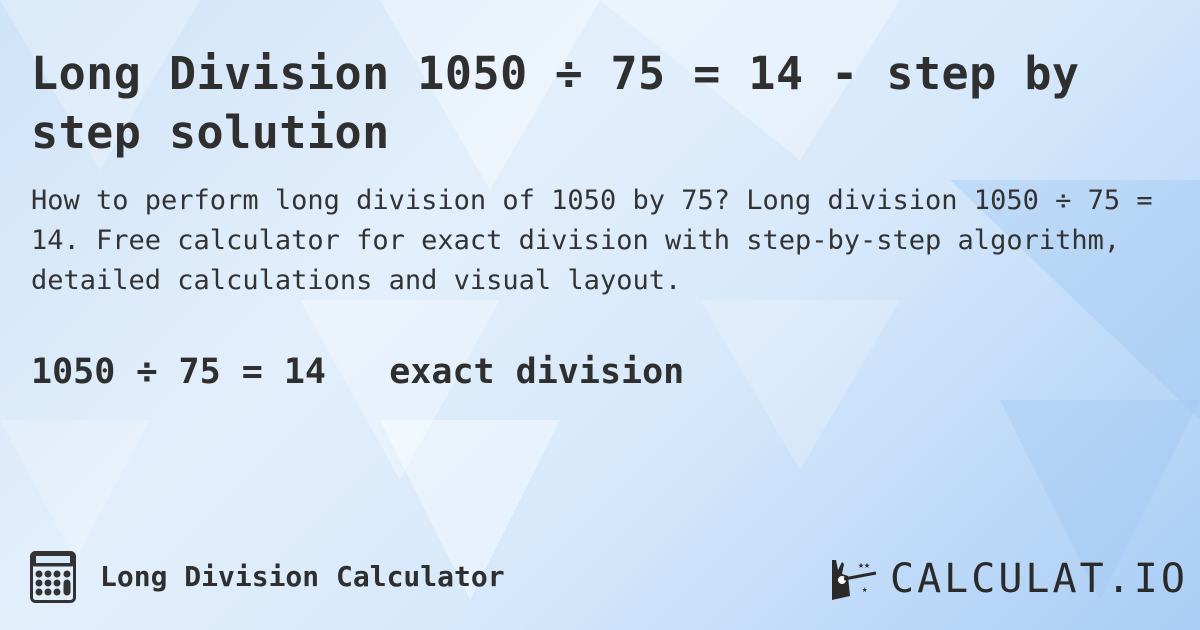  I want to click on result-equation: 1050 ÷ 75 = 14, so click(179, 372).